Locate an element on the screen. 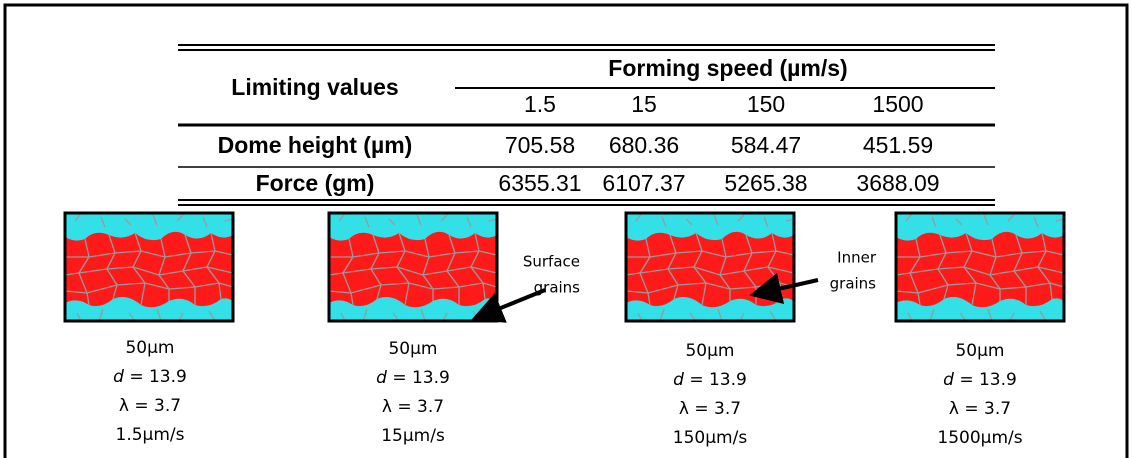 This screenshot has width=1132, height=458. cell: 451.59 is located at coordinates (898, 145).